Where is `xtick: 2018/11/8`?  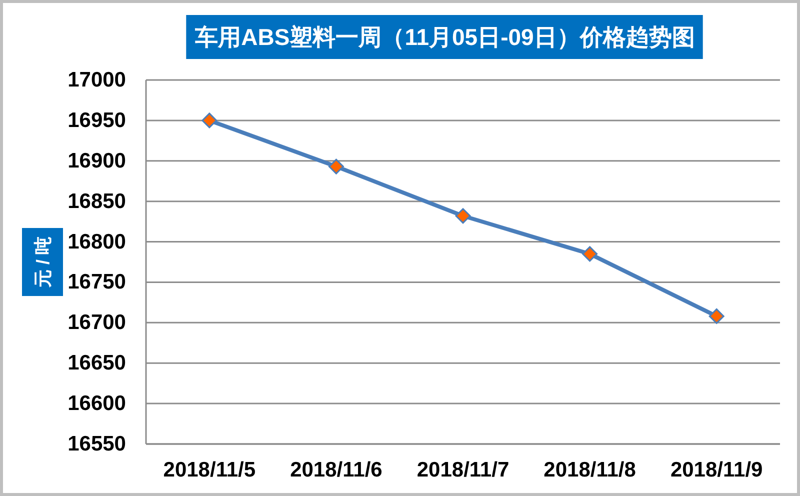 xtick: 2018/11/8 is located at coordinates (590, 470).